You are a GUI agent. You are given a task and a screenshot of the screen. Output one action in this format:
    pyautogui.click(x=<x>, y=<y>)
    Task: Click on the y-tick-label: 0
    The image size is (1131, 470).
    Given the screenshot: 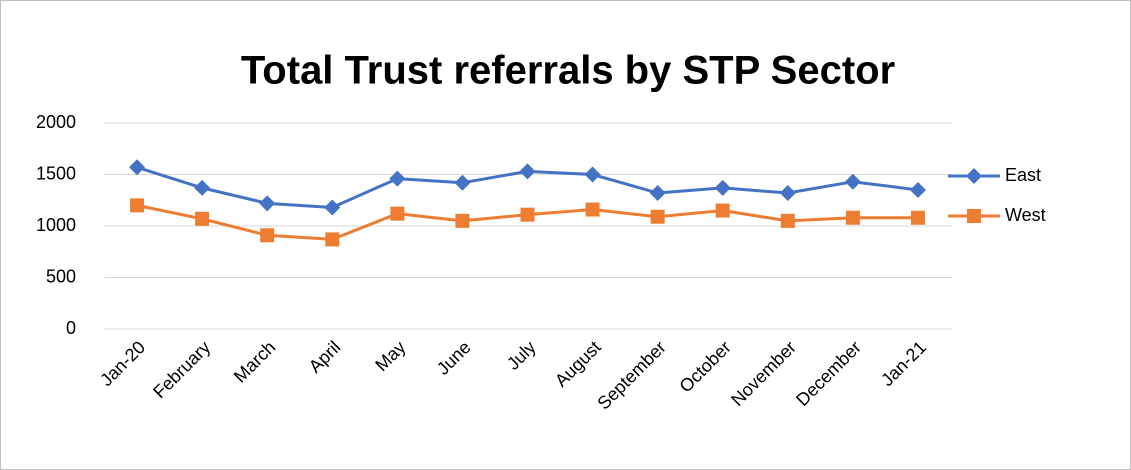 What is the action you would take?
    pyautogui.click(x=71, y=328)
    